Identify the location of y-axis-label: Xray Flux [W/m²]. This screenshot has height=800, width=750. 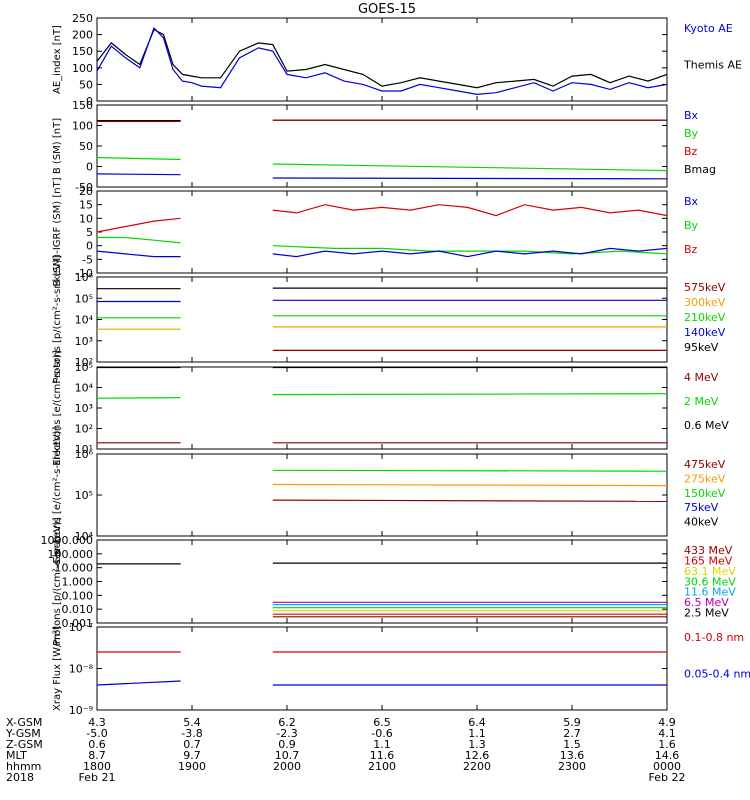
(57, 668).